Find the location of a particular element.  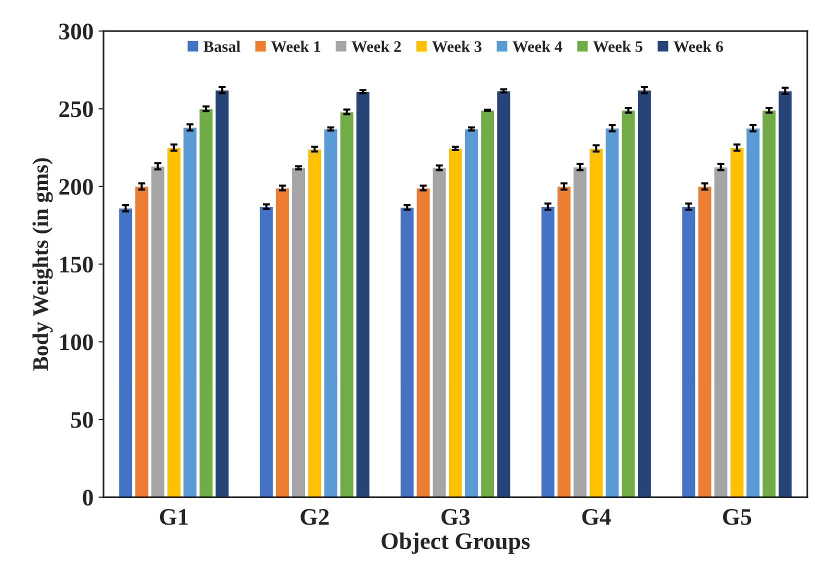

y-tick-label: 200 is located at coordinates (76, 186).